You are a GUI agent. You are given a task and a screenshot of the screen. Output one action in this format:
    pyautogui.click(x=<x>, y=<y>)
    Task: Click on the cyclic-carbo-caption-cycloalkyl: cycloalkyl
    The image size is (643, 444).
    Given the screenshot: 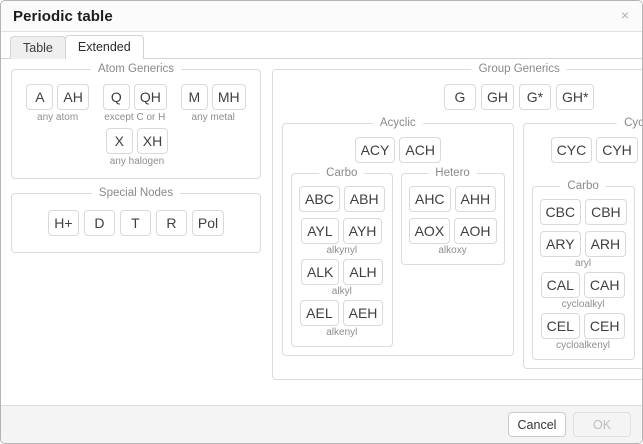 What is the action you would take?
    pyautogui.click(x=583, y=304)
    